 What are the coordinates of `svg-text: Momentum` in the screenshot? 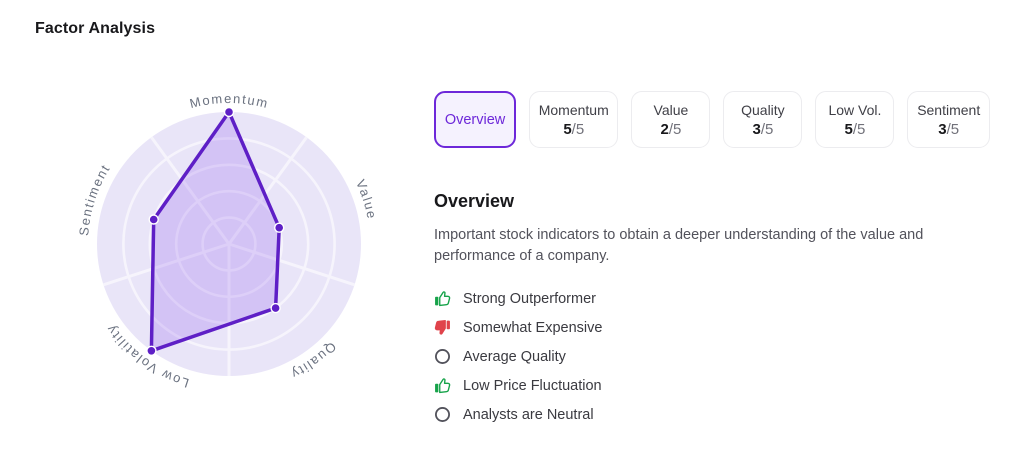 It's located at (229, 101).